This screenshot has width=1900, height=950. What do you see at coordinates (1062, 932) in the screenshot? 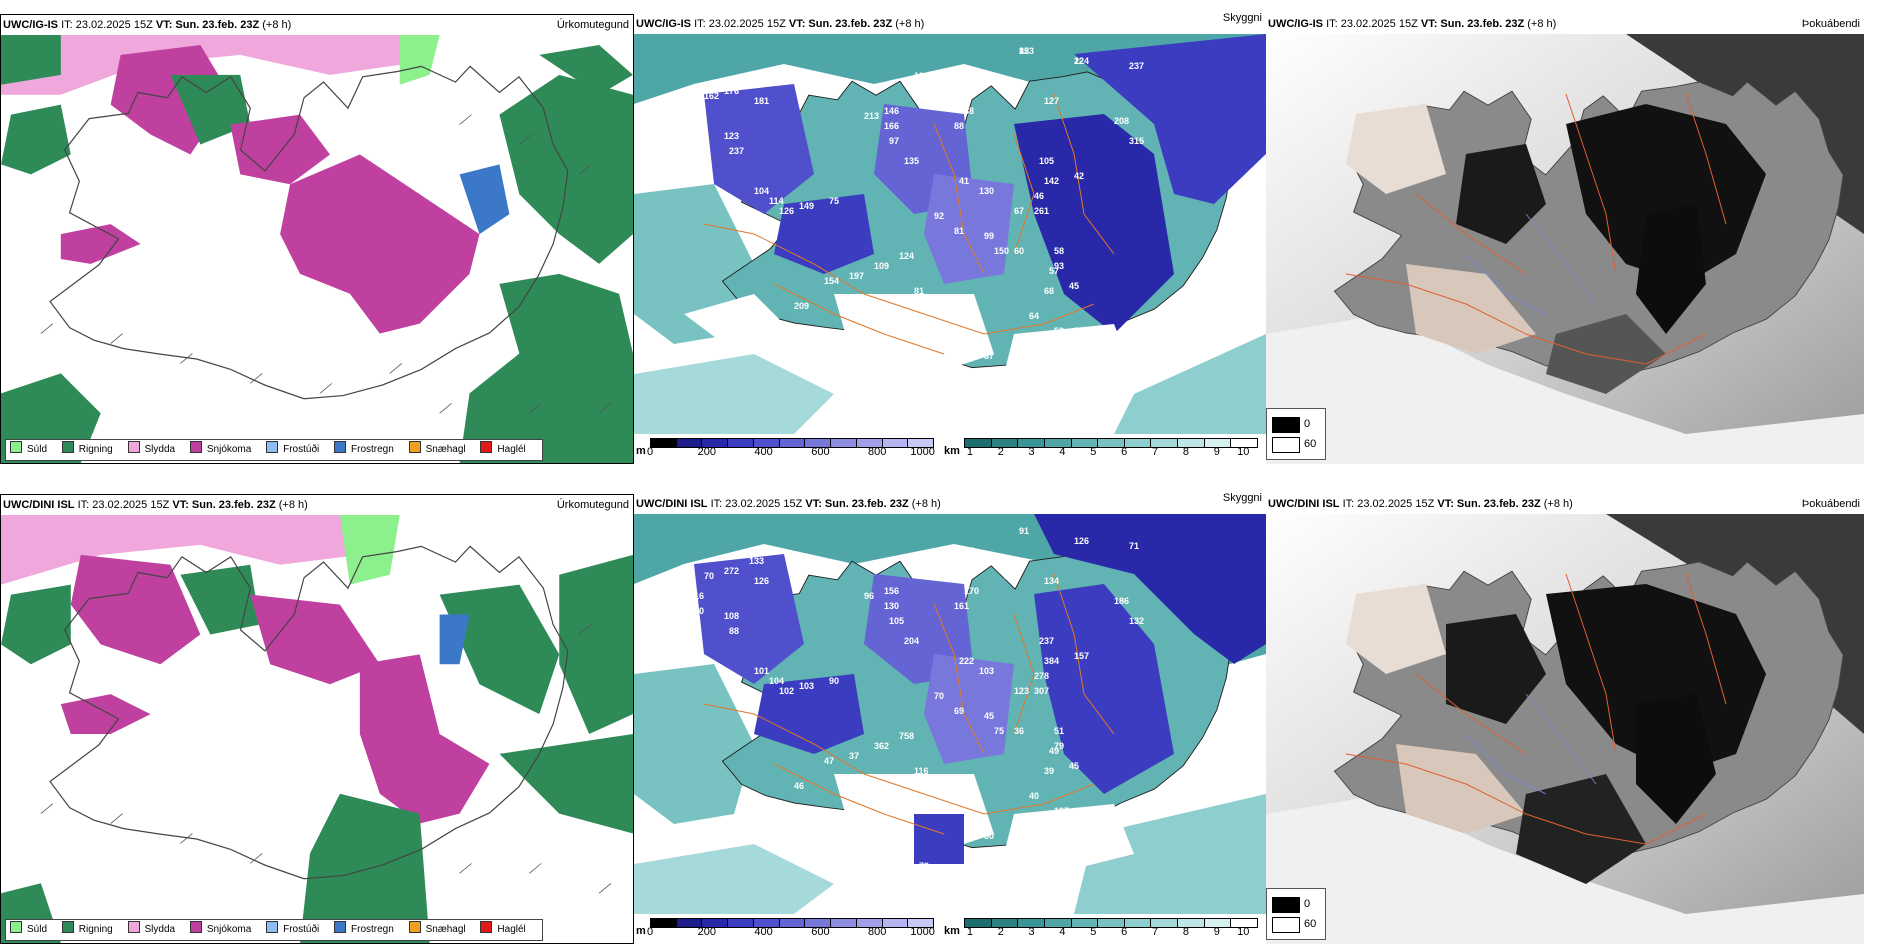
I see `tick-label: 4` at bounding box center [1062, 932].